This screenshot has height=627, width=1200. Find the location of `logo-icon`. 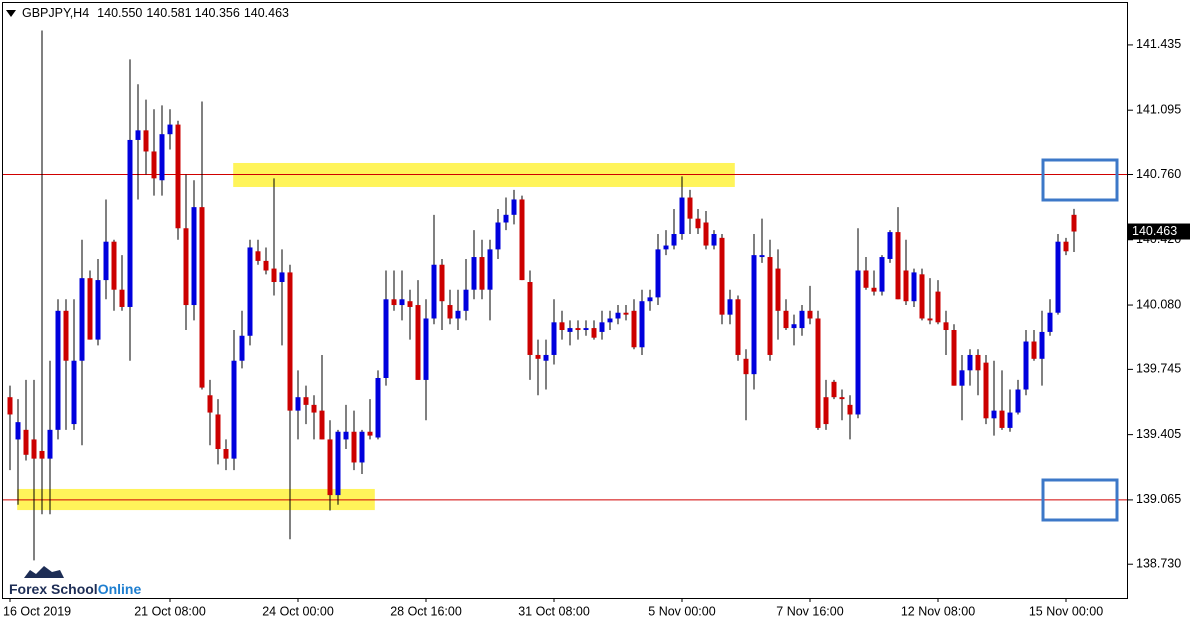

logo-icon is located at coordinates (44, 572).